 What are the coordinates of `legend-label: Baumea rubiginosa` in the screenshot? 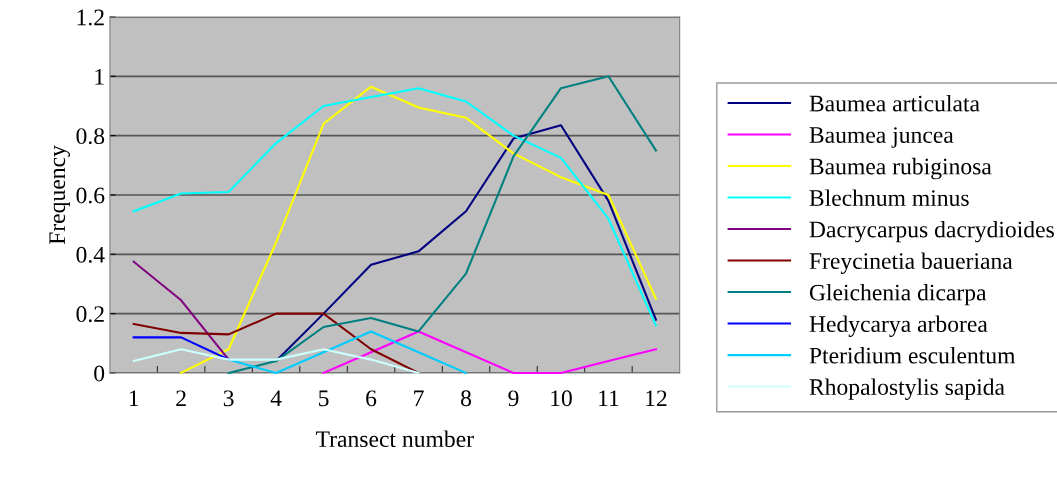 It's located at (900, 168).